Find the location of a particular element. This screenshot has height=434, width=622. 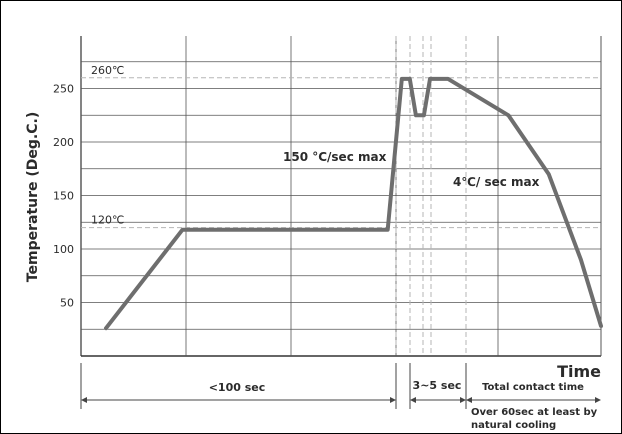

phase-arrow-total-head-right is located at coordinates (598, 400).